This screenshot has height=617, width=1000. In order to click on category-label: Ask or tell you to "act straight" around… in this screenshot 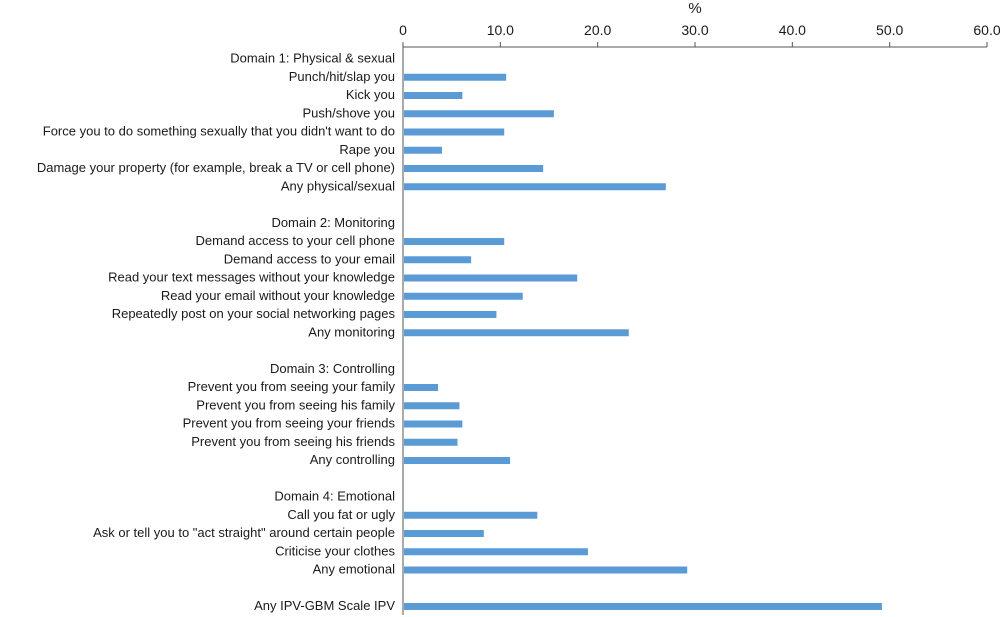, I will do `click(244, 532)`.